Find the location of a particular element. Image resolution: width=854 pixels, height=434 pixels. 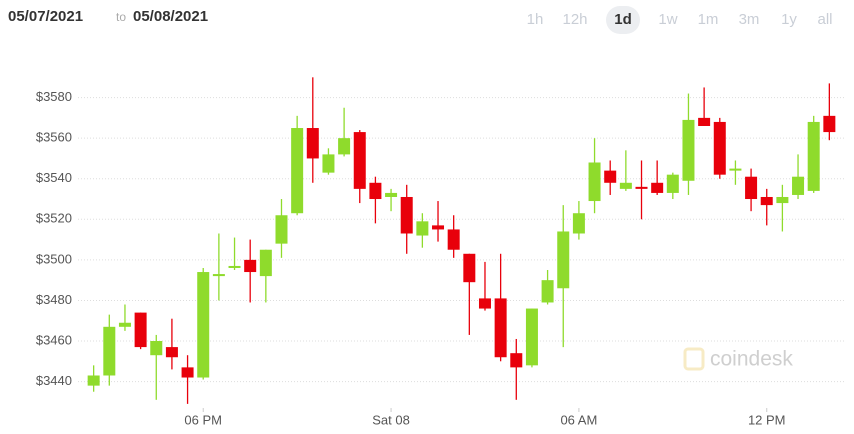

y-tick-label: $3460 is located at coordinates (54, 339).